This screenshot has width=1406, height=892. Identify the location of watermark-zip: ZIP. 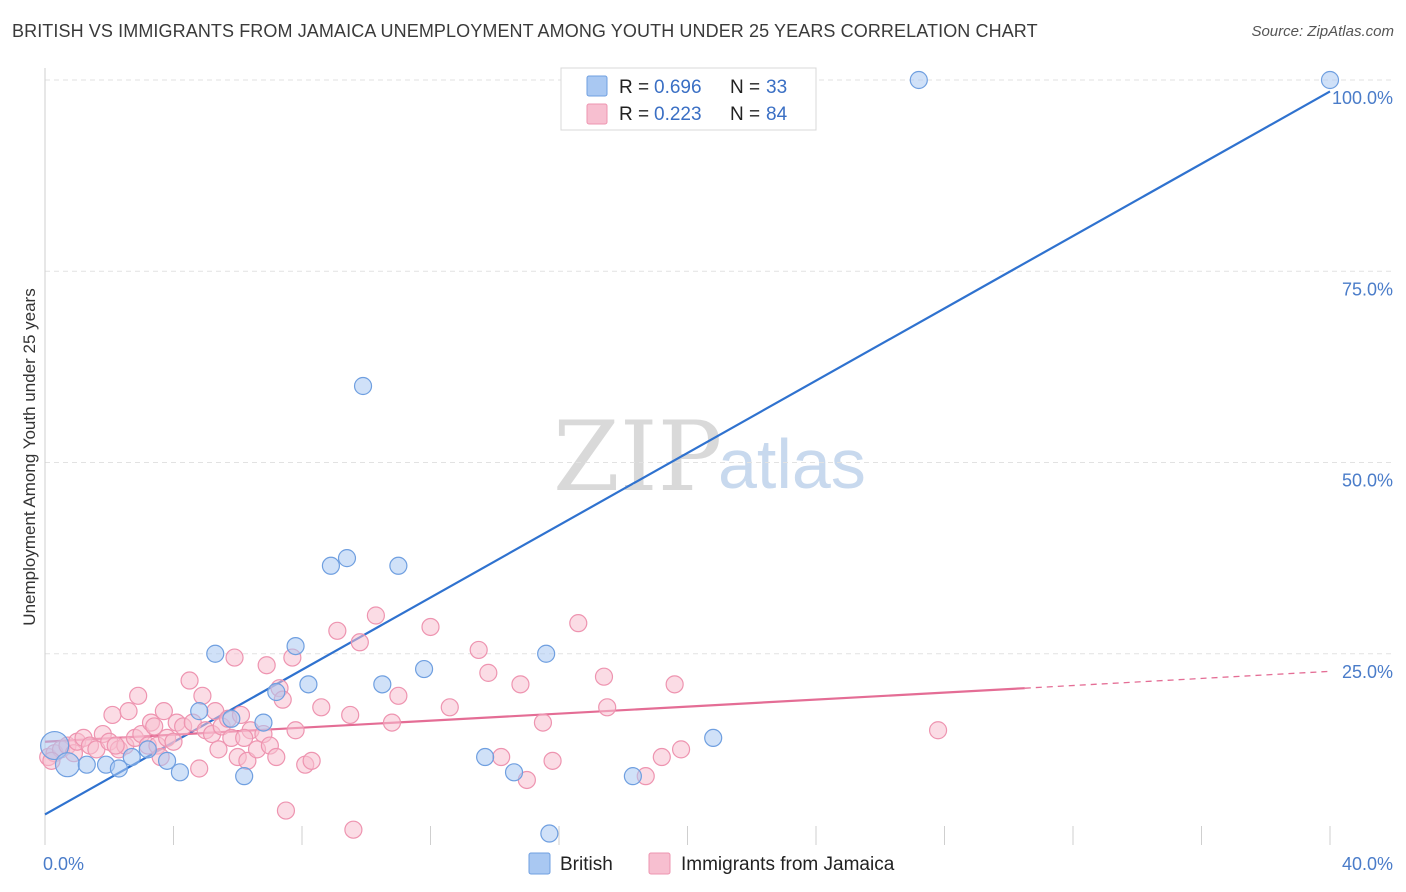
(637, 457).